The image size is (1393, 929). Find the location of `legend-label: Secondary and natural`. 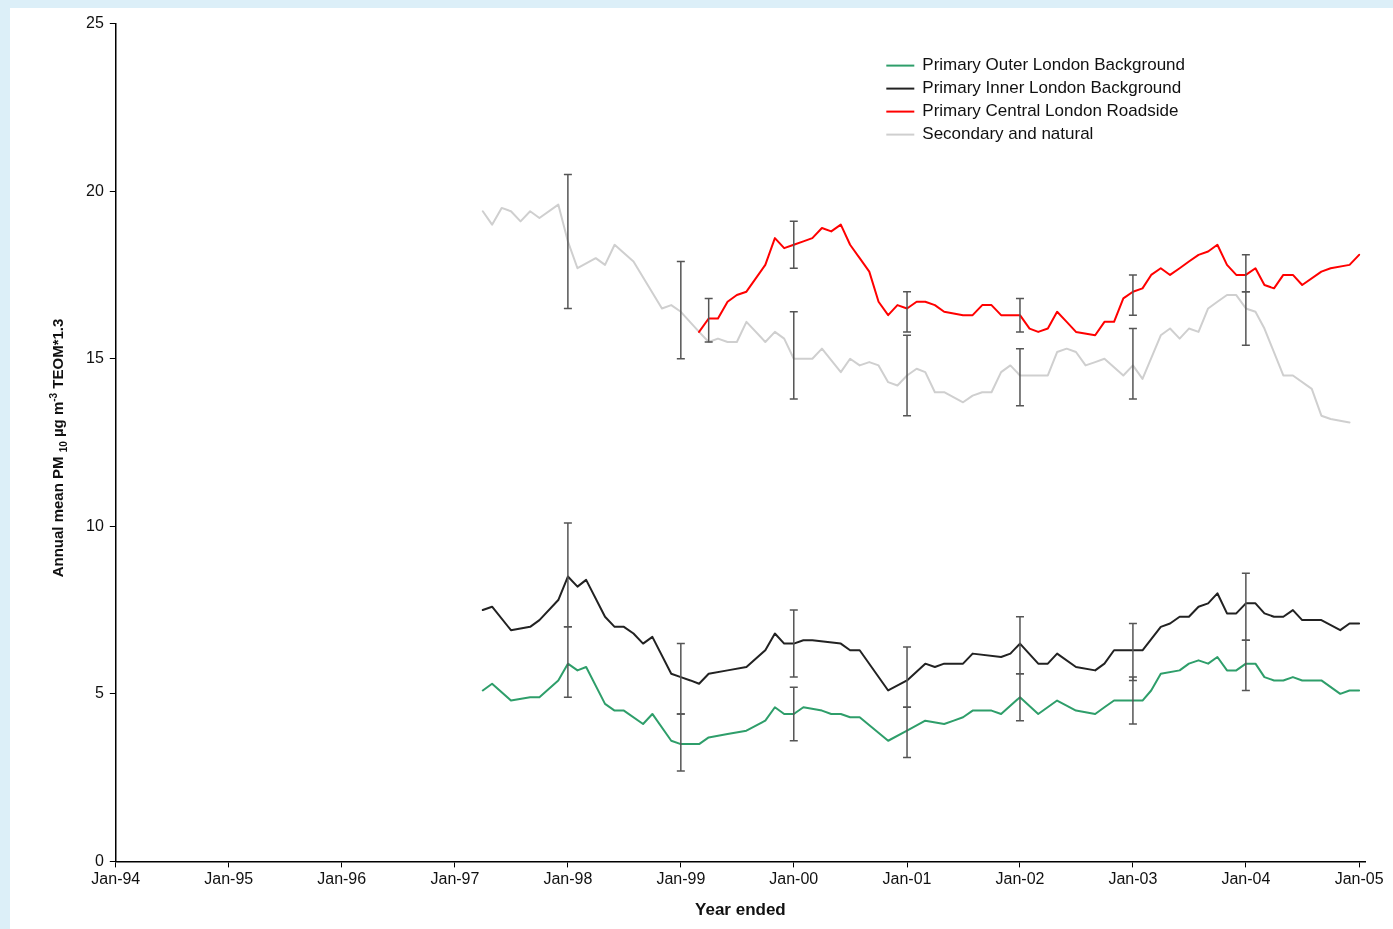

legend-label: Secondary and natural is located at coordinates (1008, 134).